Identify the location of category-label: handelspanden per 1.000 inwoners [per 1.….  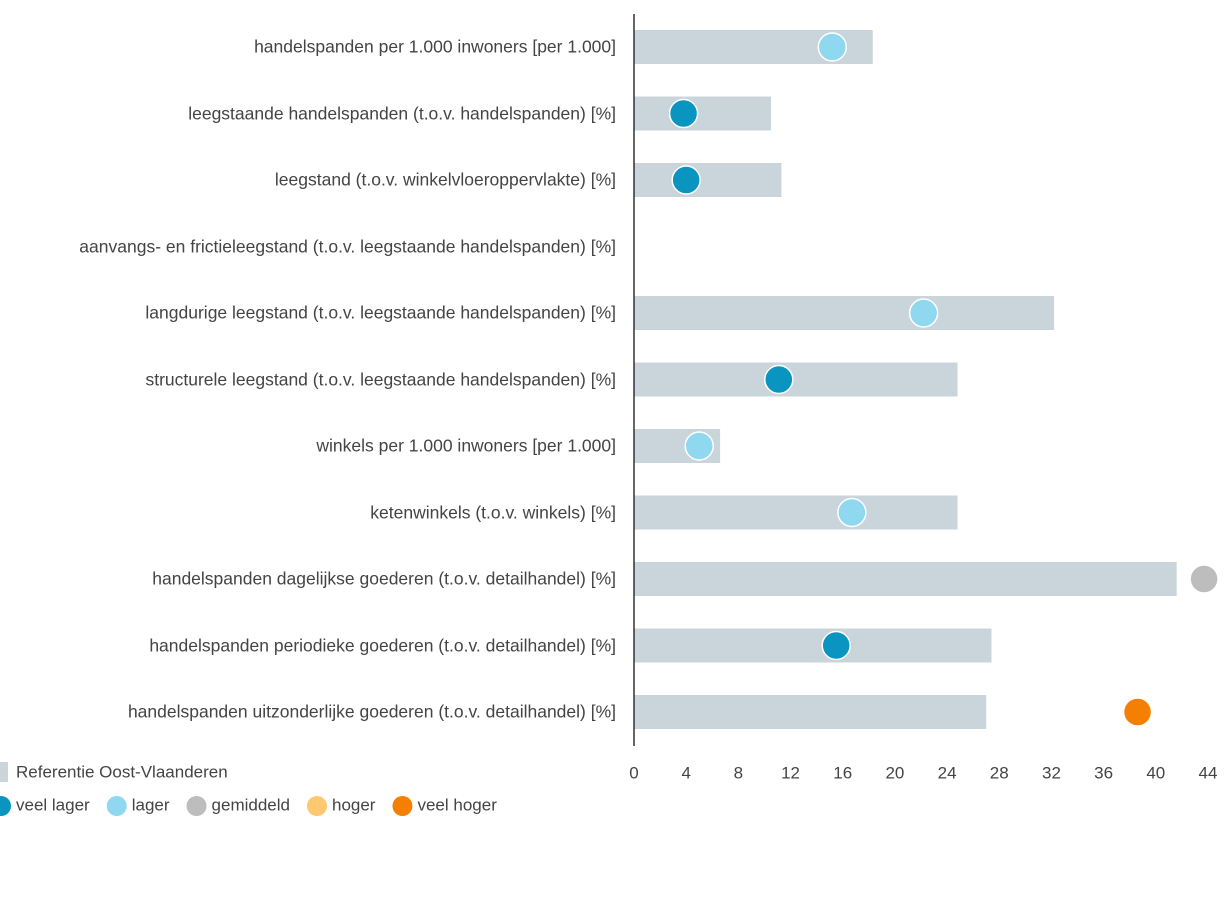
(435, 46).